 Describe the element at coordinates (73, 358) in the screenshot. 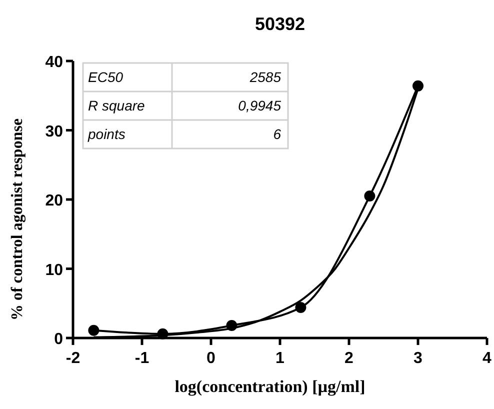

I see `x-tick-label: -2` at that location.